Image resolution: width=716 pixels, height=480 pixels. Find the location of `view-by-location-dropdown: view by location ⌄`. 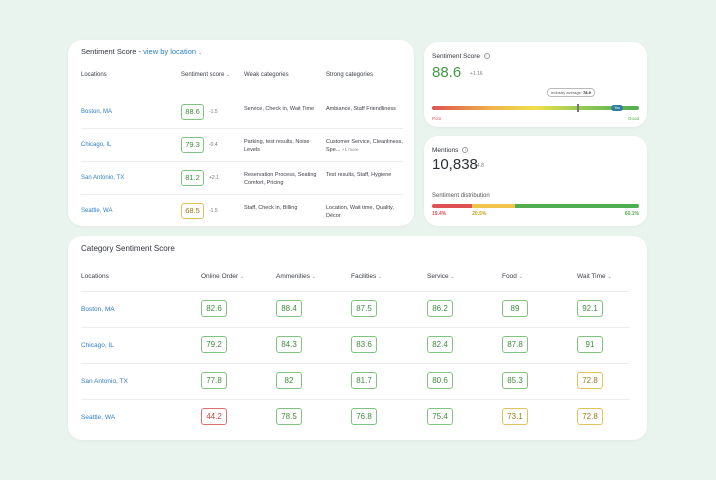

view-by-location-dropdown: view by location ⌄ is located at coordinates (172, 51).